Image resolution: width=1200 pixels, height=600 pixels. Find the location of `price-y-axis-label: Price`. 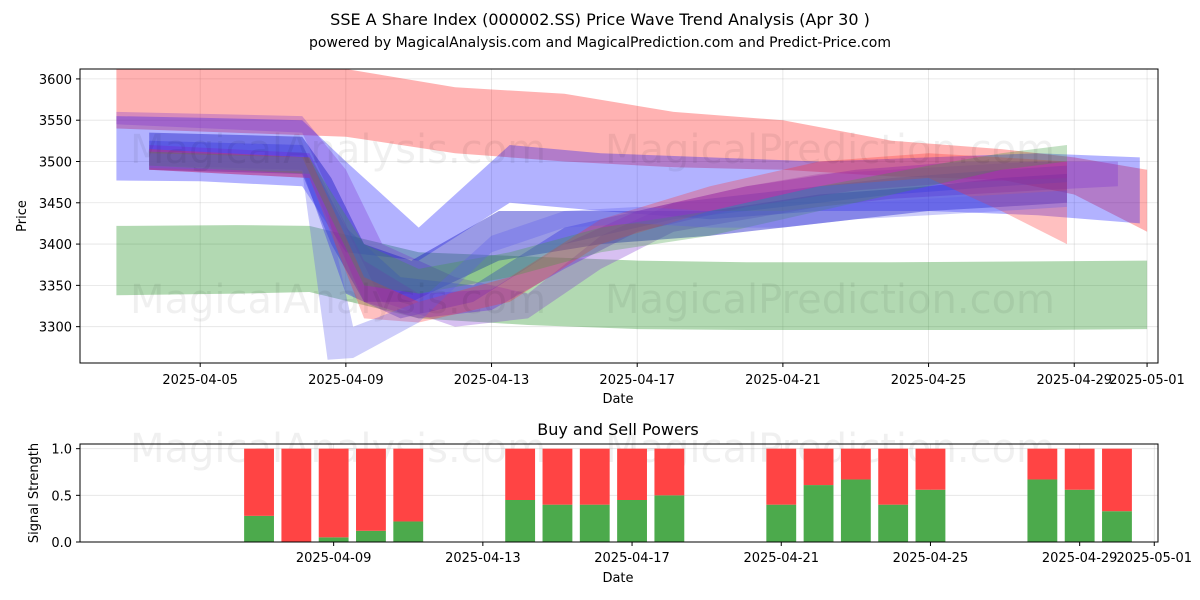

price-y-axis-label: Price is located at coordinates (22, 216).